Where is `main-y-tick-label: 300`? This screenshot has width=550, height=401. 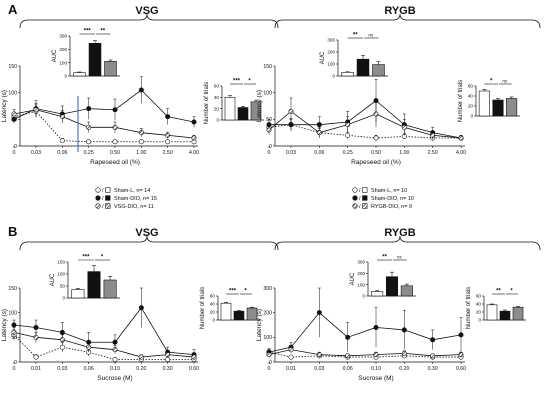 main-y-tick-label: 300 is located at coordinates (267, 289).